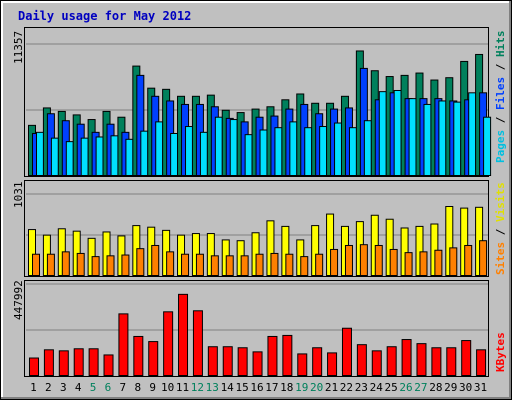  What do you see at coordinates (152, 387) in the screenshot?
I see `x-tick-label: 9` at bounding box center [152, 387].